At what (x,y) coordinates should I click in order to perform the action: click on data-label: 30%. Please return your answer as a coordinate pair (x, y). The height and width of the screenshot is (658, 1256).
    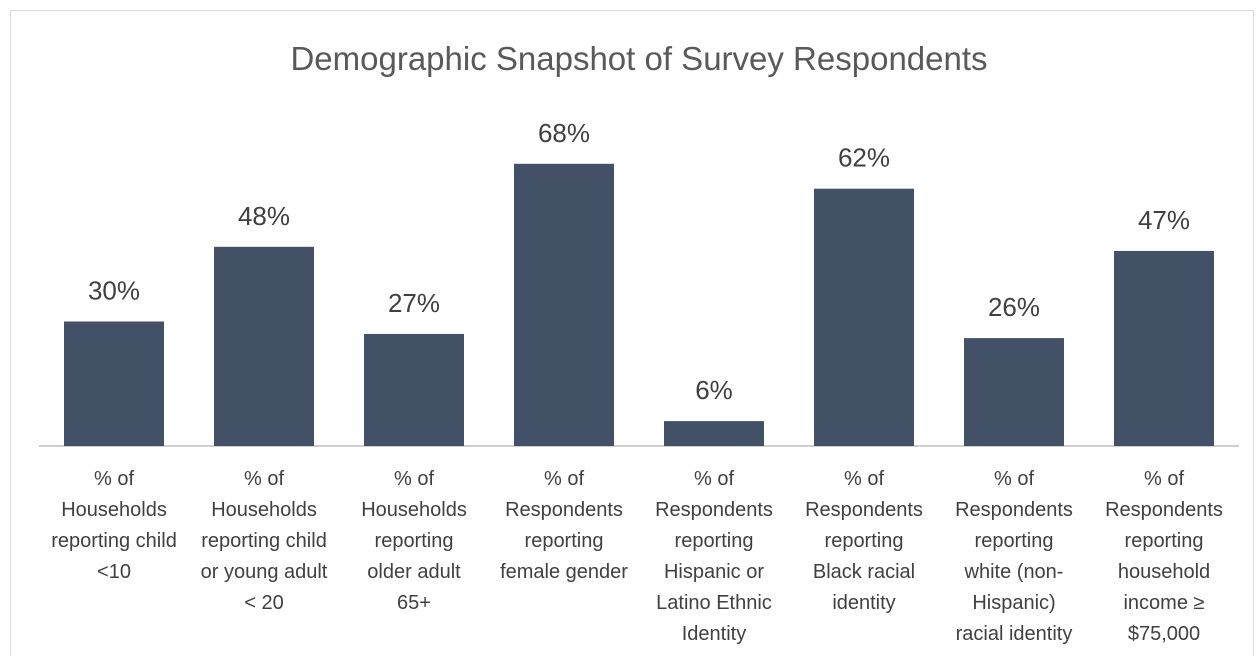
    Looking at the image, I should click on (114, 291).